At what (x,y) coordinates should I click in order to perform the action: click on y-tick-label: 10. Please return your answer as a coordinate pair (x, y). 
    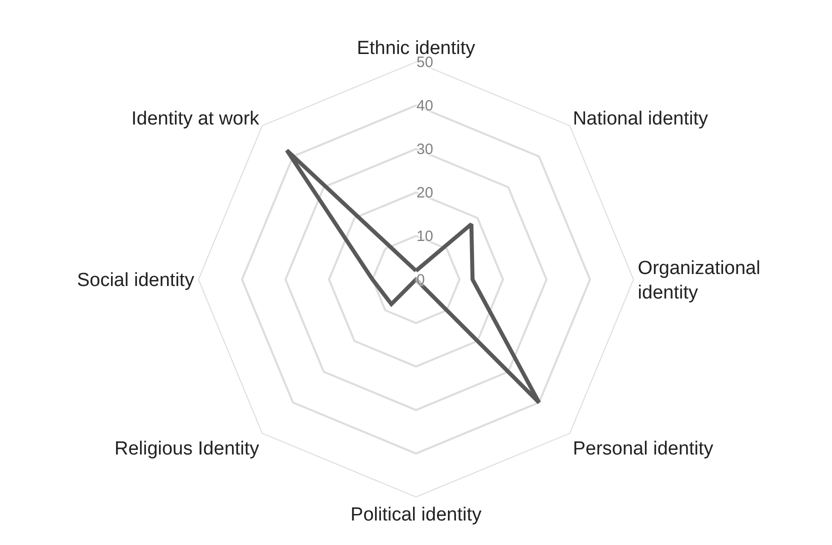
    Looking at the image, I should click on (425, 236).